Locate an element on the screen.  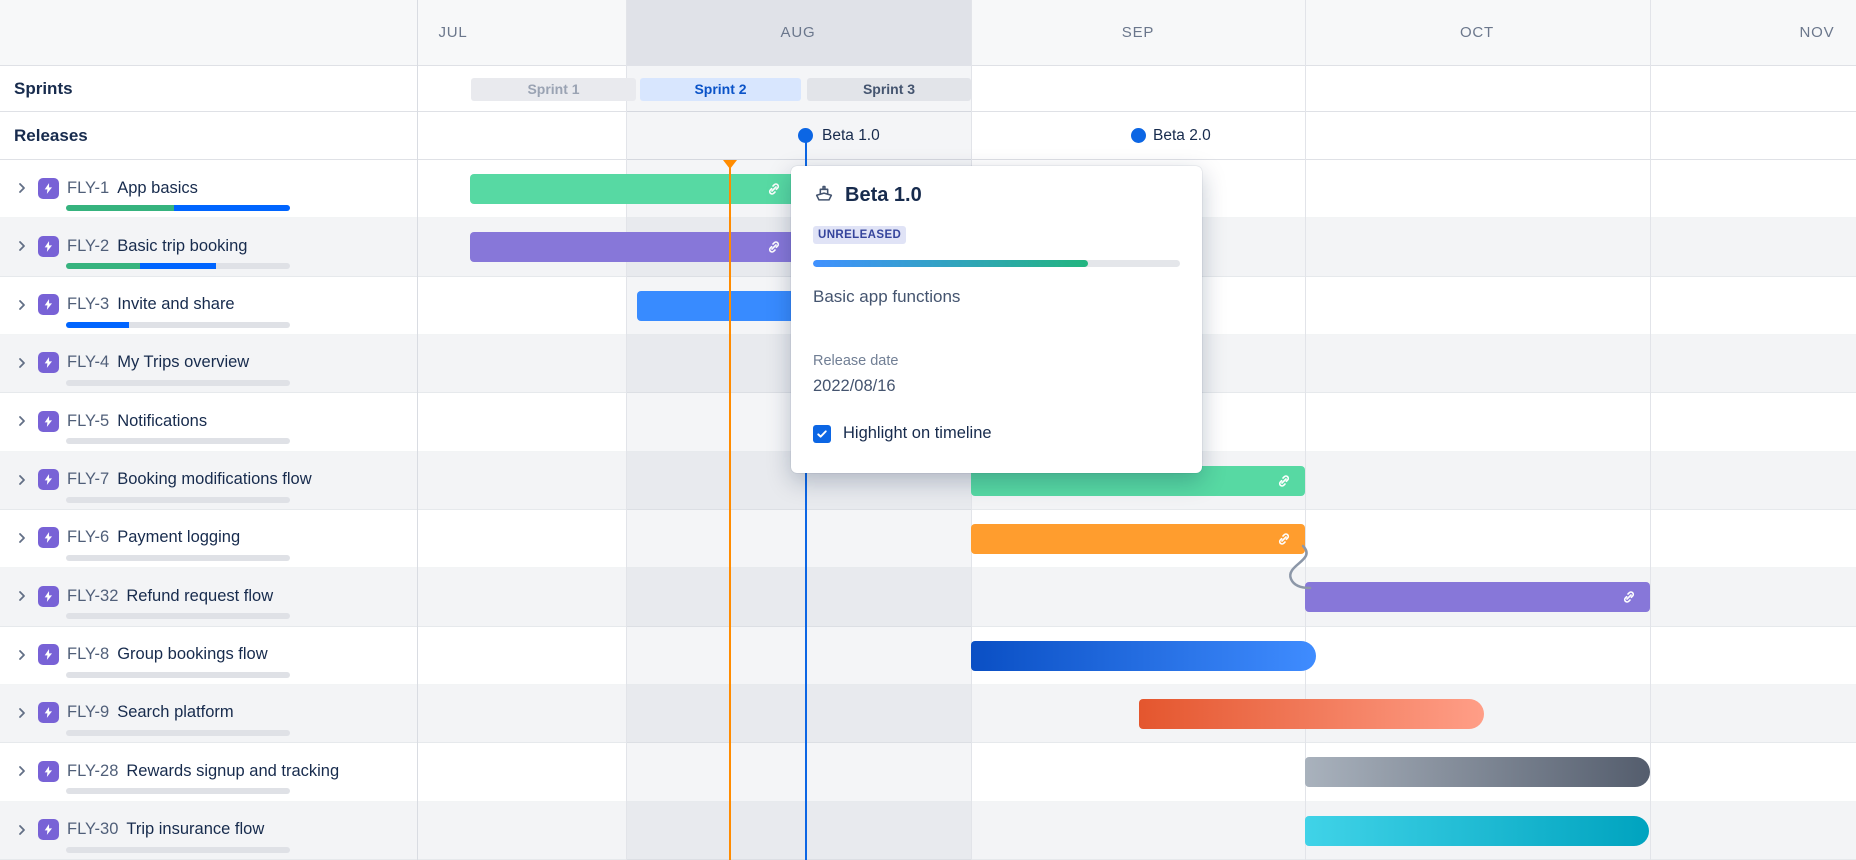
month-label-aug: AUG is located at coordinates (798, 32).